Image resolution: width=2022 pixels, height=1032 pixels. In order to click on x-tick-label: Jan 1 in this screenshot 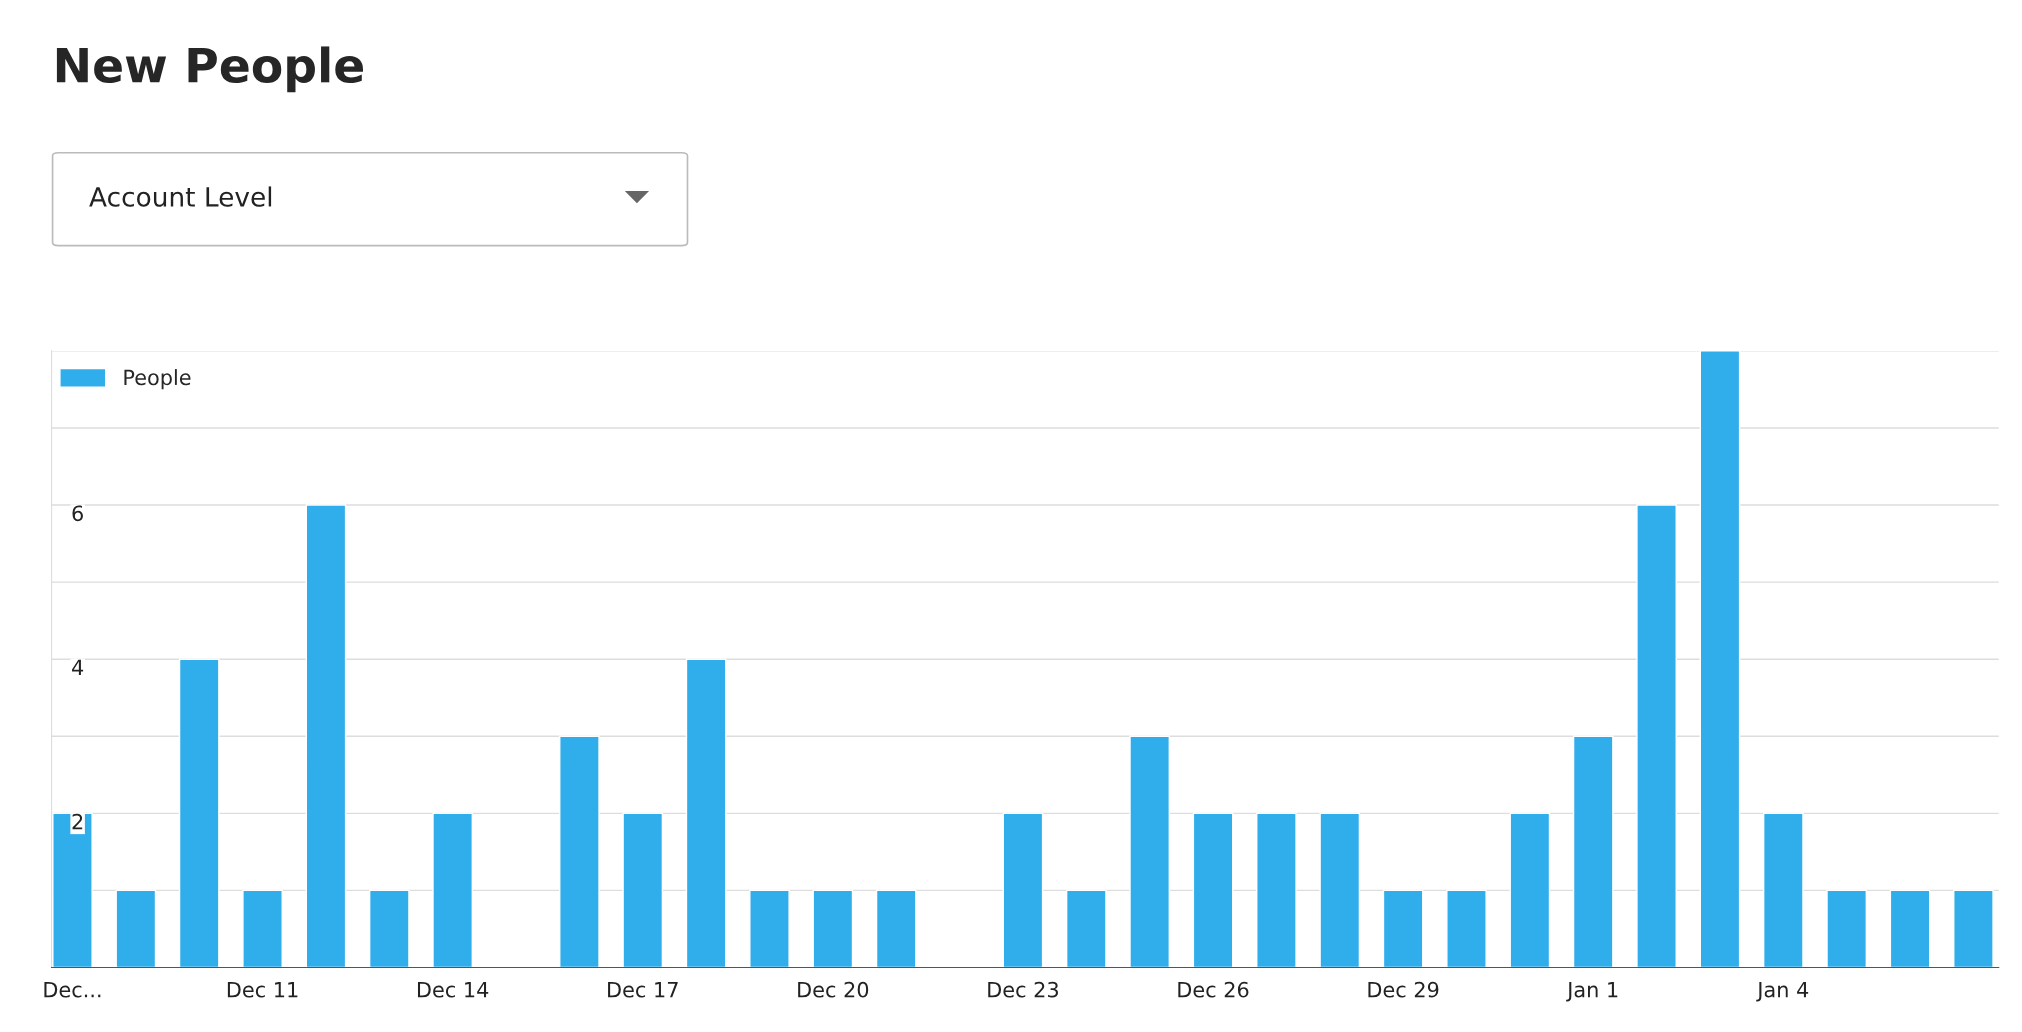, I will do `click(1592, 992)`.